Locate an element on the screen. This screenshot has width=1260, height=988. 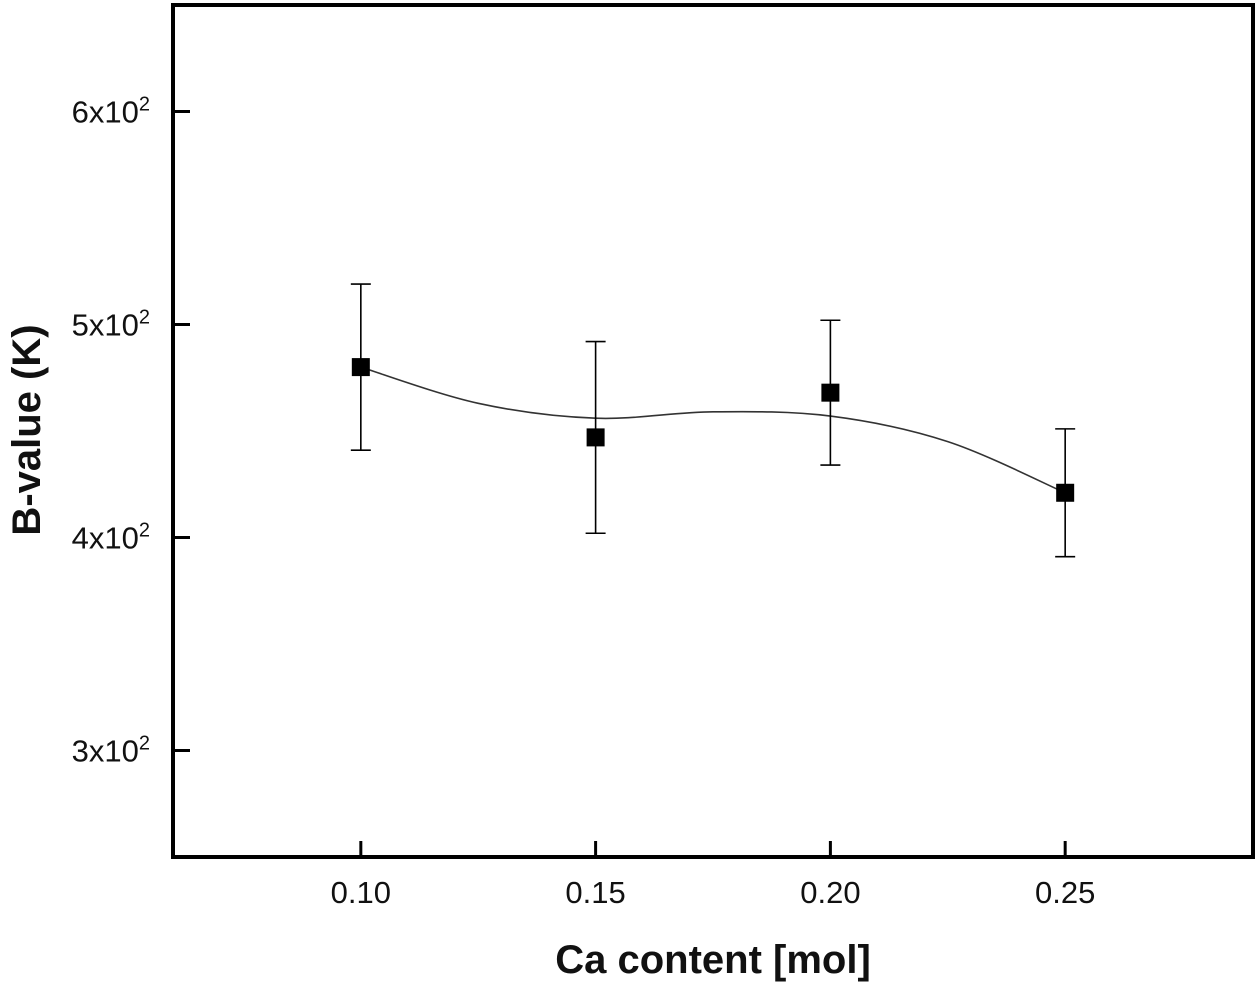
fit-curve-line is located at coordinates (713, 430).